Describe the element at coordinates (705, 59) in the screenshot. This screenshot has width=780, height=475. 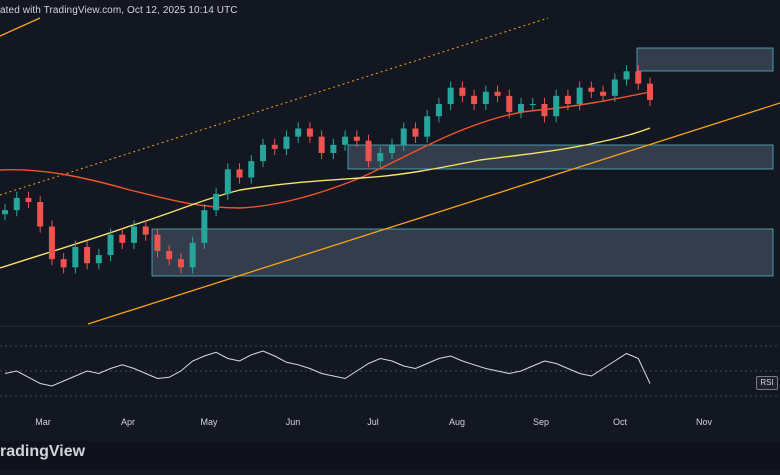
I see `supply-zone-top` at that location.